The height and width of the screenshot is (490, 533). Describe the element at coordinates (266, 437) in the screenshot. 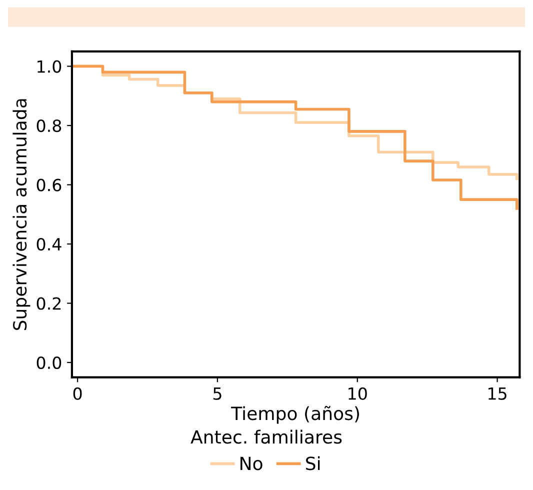

I see `legend-title: Antec. familiares` at that location.